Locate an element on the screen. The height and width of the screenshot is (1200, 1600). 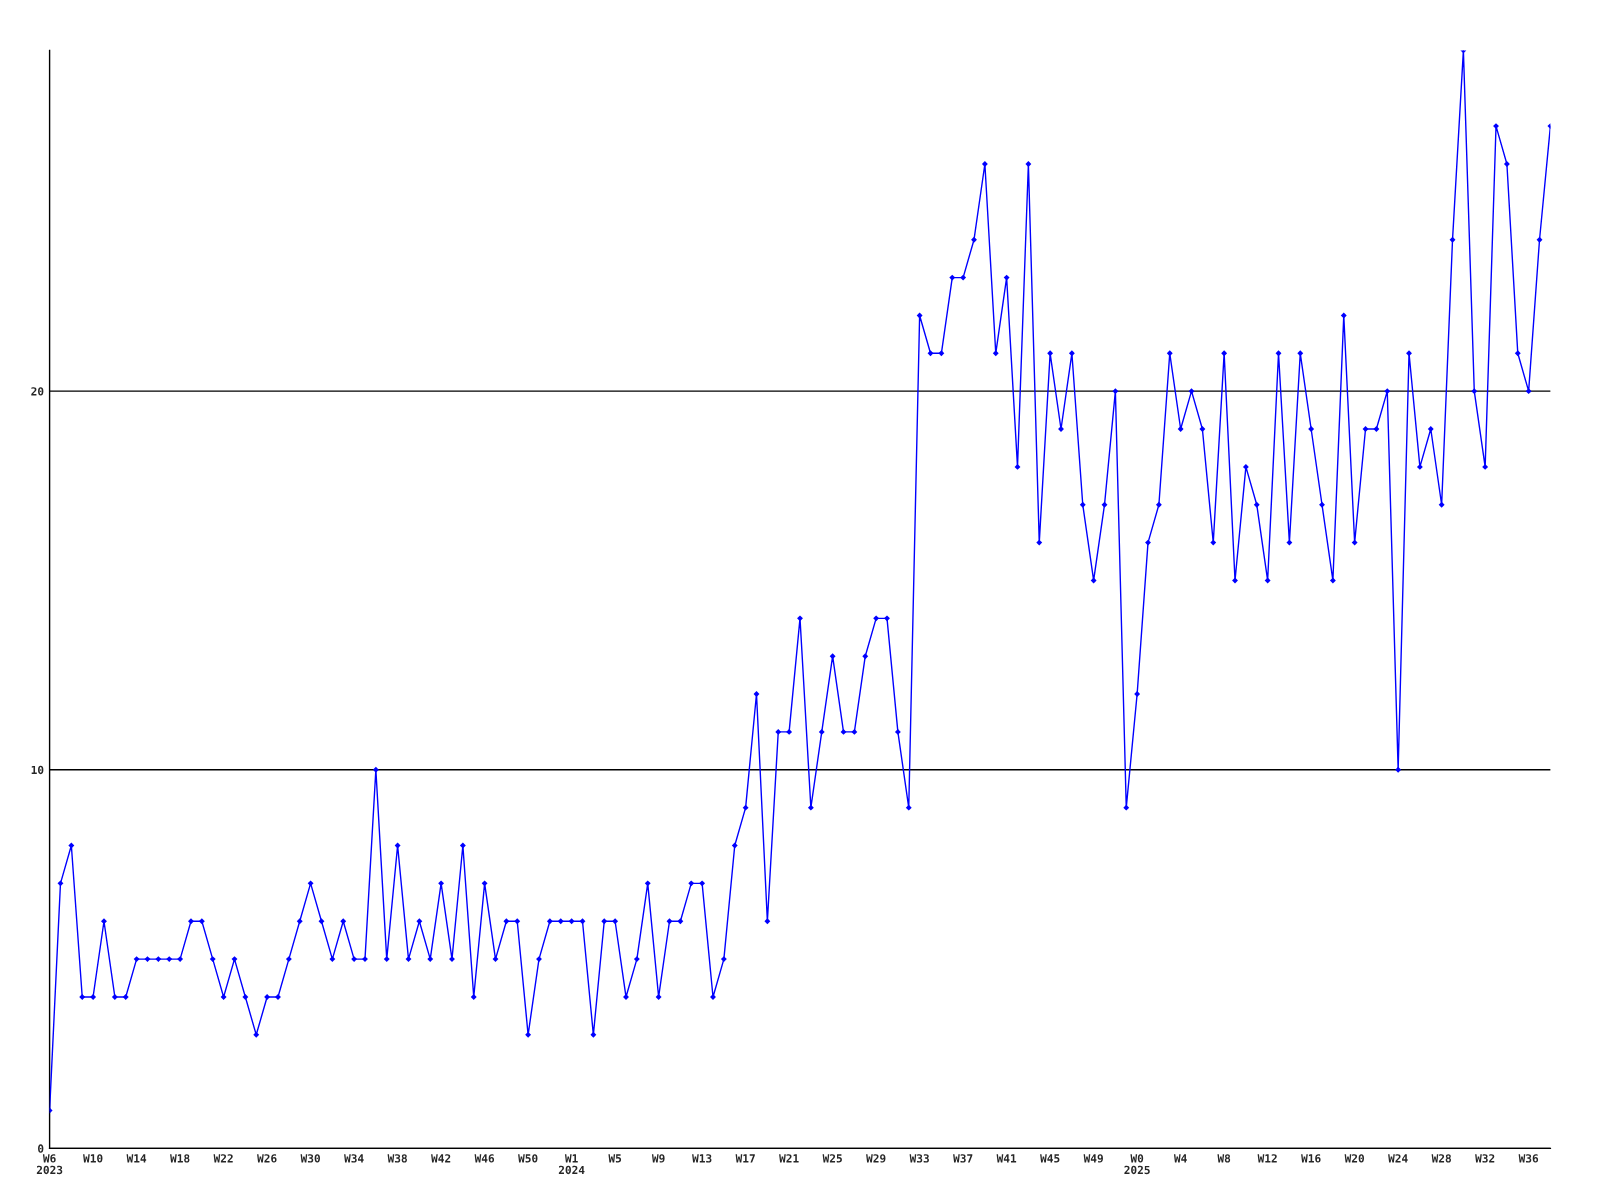
x-tick-label: W6 2023 is located at coordinates (49, 1164).